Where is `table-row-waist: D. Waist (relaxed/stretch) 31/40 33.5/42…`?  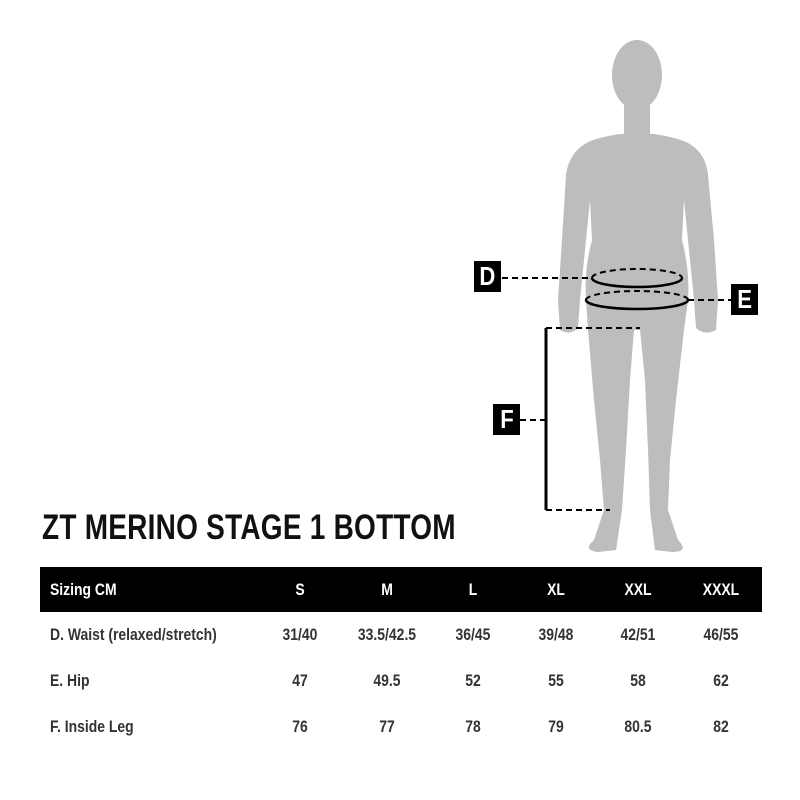
table-row-waist: D. Waist (relaxed/stretch) 31/40 33.5/42… is located at coordinates (401, 635).